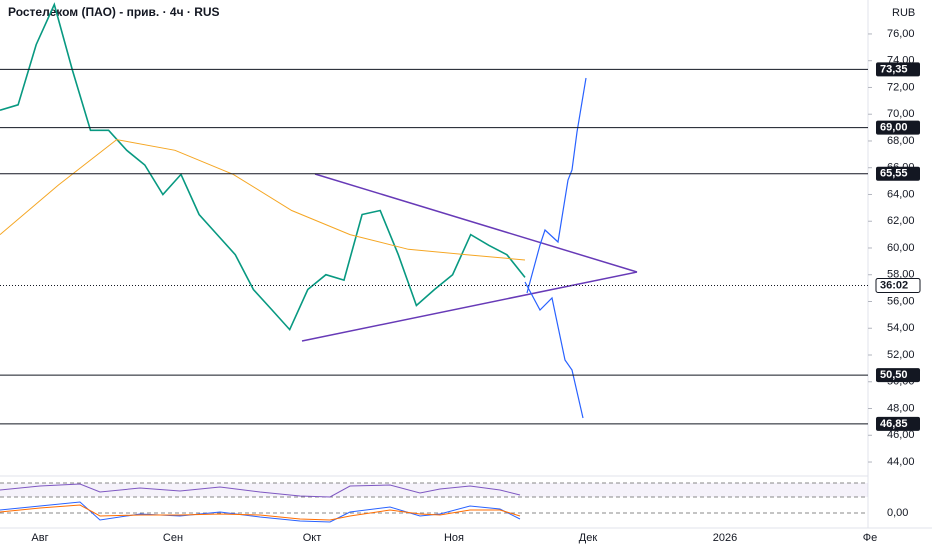  Describe the element at coordinates (901, 87) in the screenshot. I see `y-tick-label: 72,00` at that location.